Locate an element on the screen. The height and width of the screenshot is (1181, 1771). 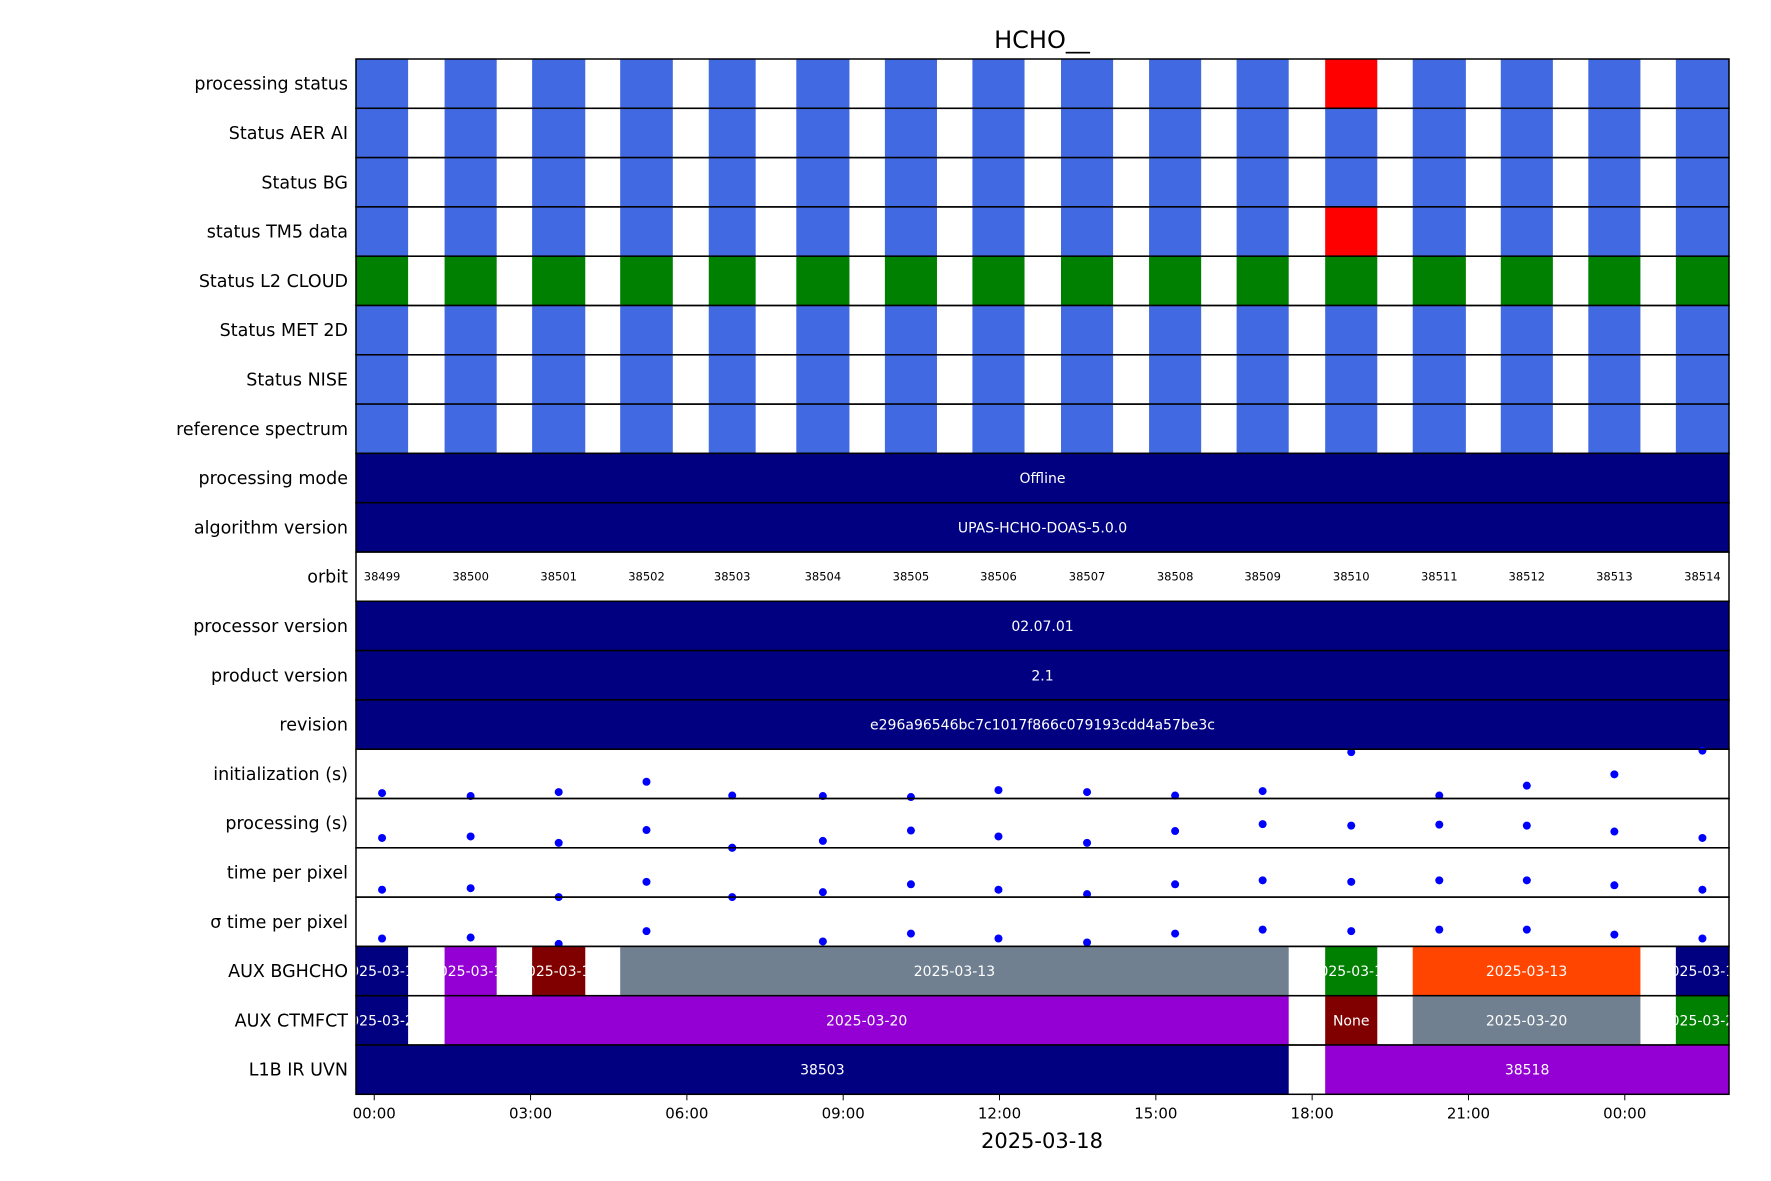
orbit-number: 38505 is located at coordinates (911, 577).